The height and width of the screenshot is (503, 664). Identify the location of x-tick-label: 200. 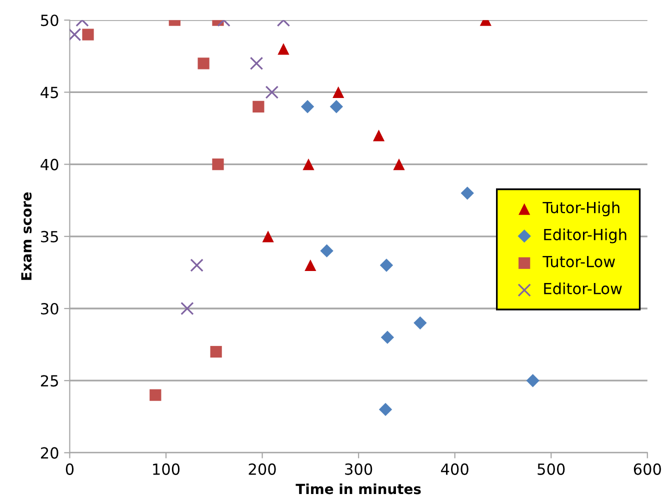
(262, 469).